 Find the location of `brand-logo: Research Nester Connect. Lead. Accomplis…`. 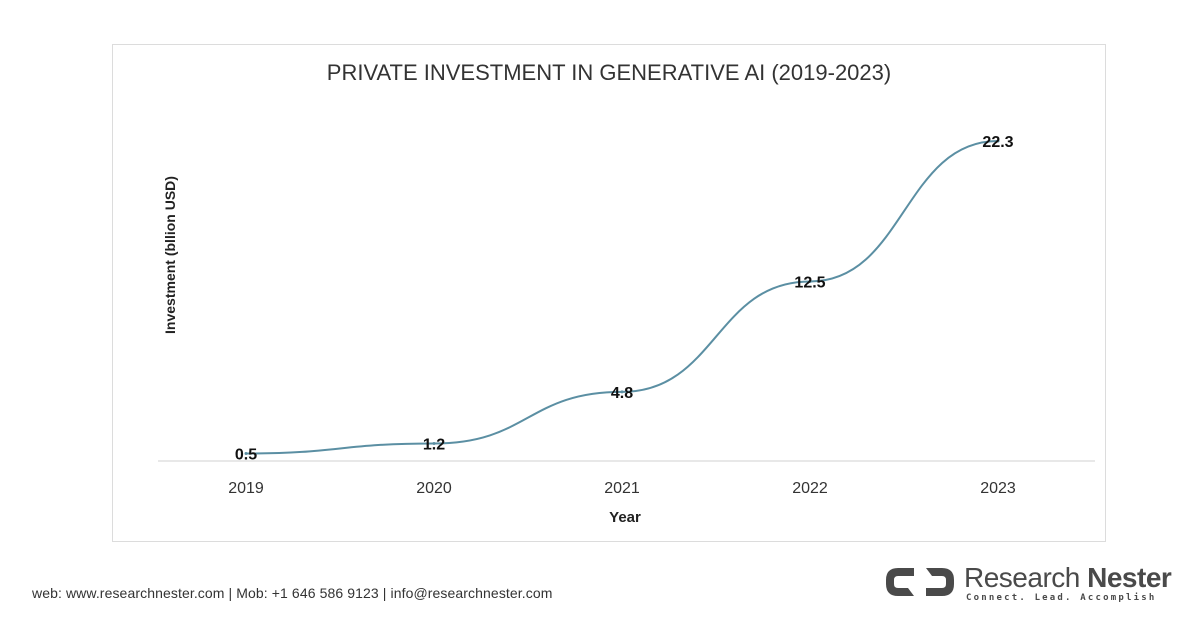

brand-logo: Research Nester Connect. Lead. Accomplis… is located at coordinates (1029, 585).